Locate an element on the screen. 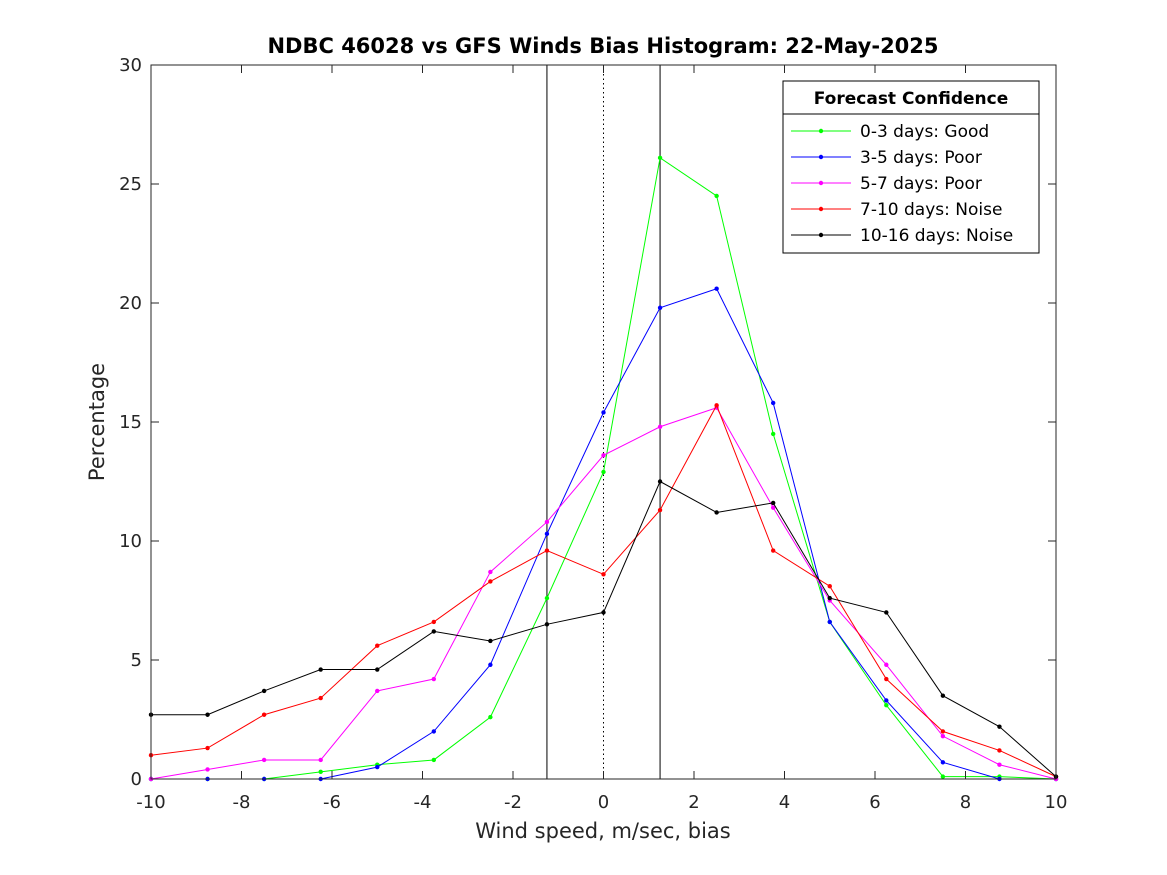 This screenshot has width=1167, height=875. legend-entry: 3-5 days: Poor is located at coordinates (886, 158).